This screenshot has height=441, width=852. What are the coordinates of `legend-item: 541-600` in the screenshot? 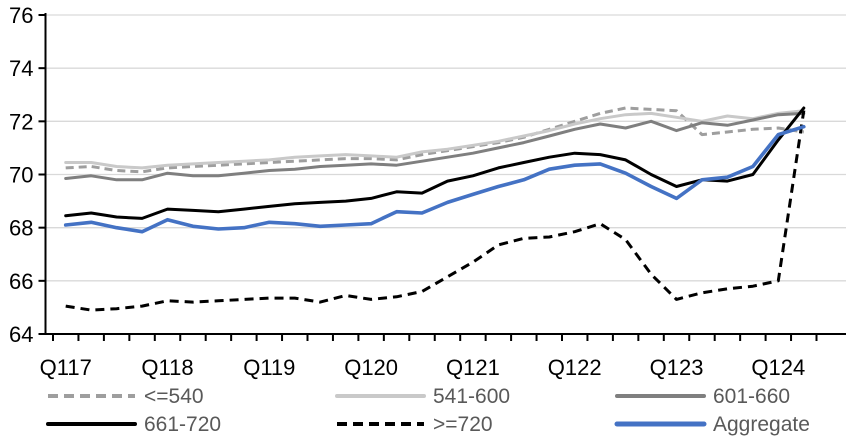 It's located at (422, 396).